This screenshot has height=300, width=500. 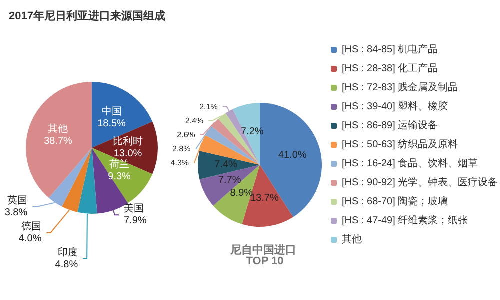 I want to click on slice-label: 荷兰, so click(x=120, y=164).